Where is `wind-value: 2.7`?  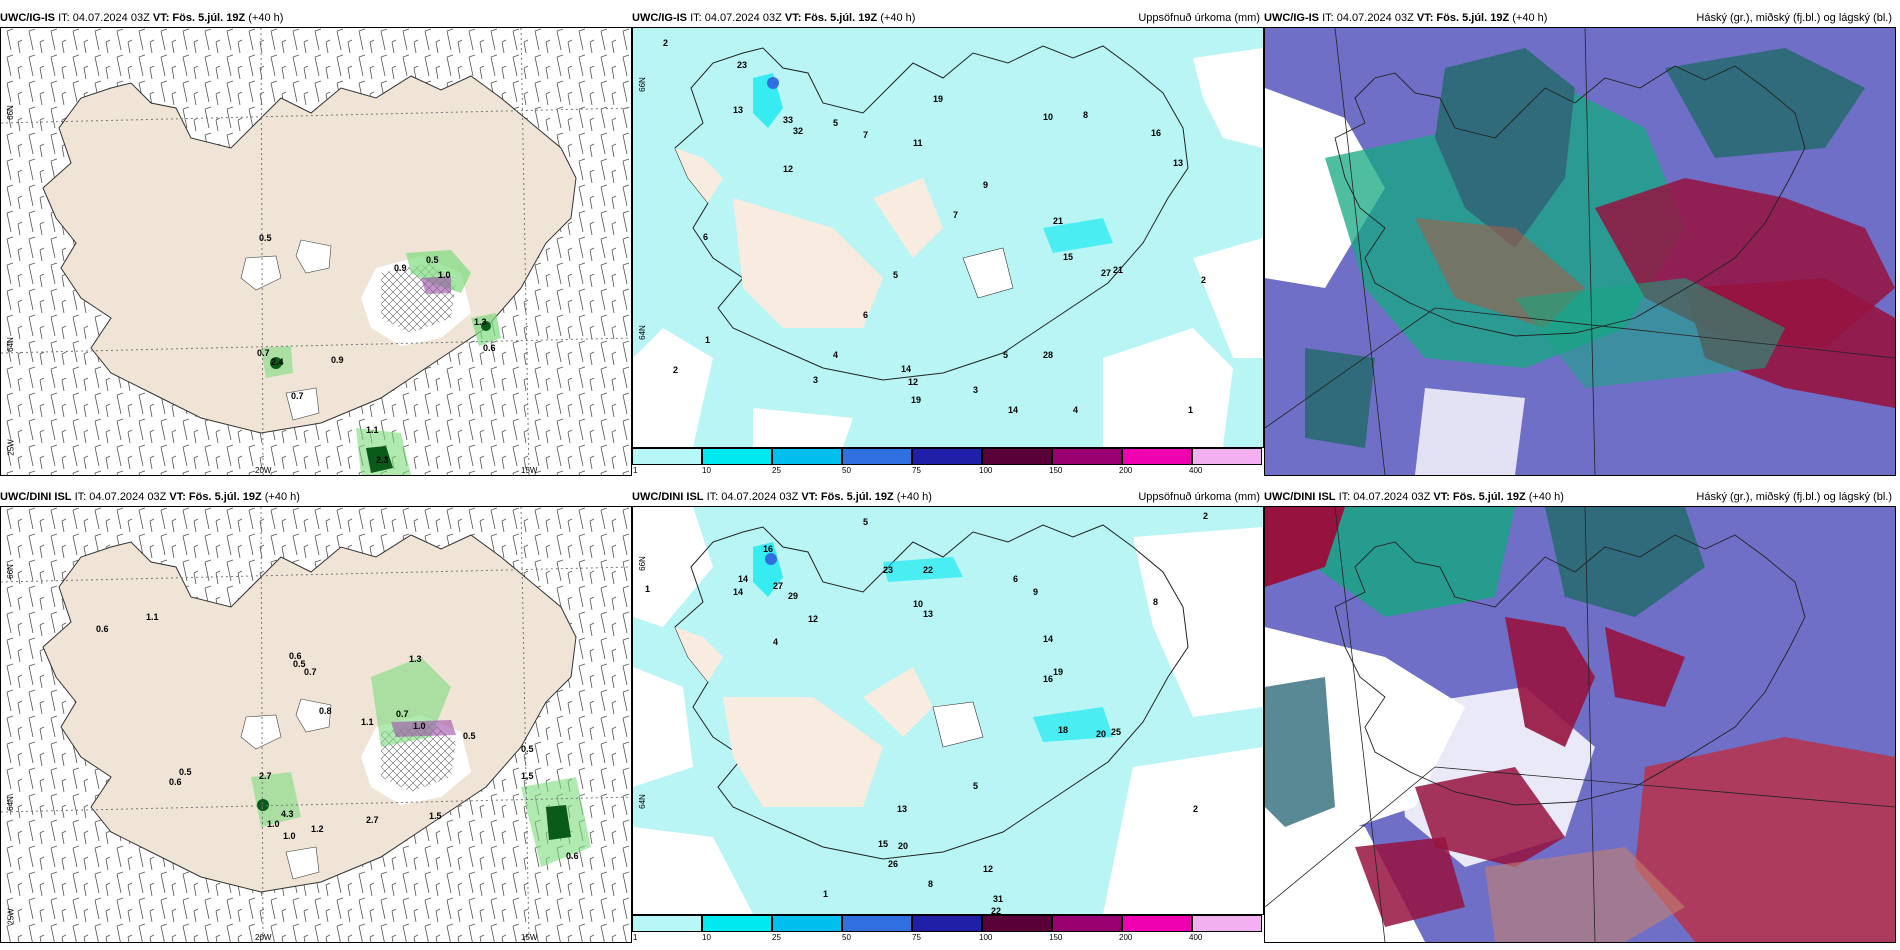 wind-value: 2.7 is located at coordinates (372, 820).